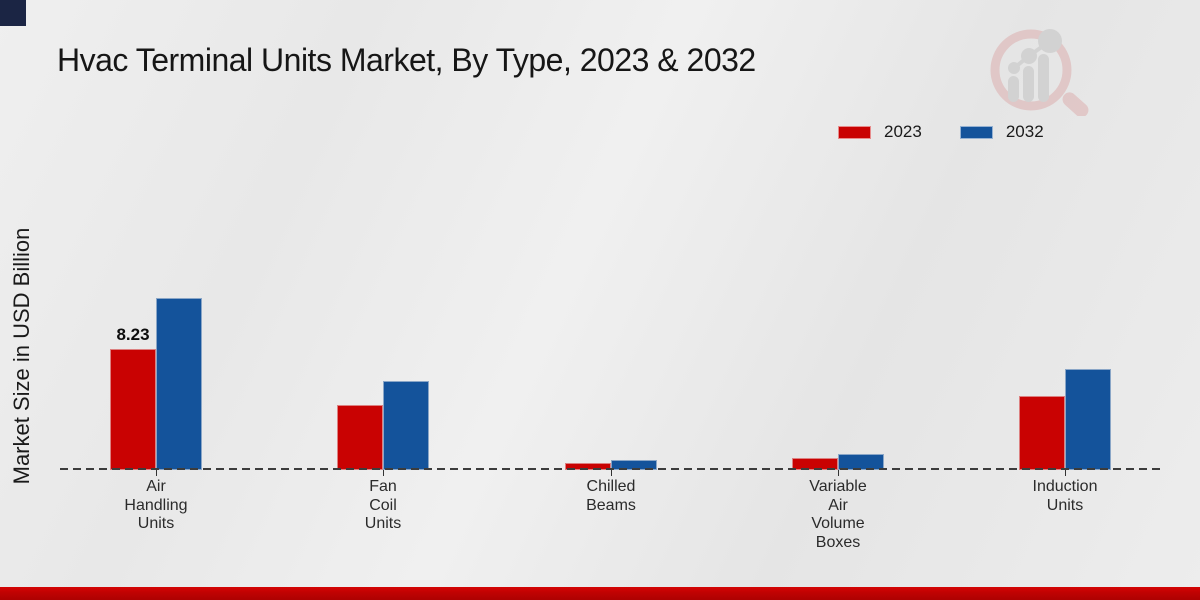 This screenshot has width=1200, height=600. What do you see at coordinates (941, 132) in the screenshot?
I see `legend: 2023 2032` at bounding box center [941, 132].